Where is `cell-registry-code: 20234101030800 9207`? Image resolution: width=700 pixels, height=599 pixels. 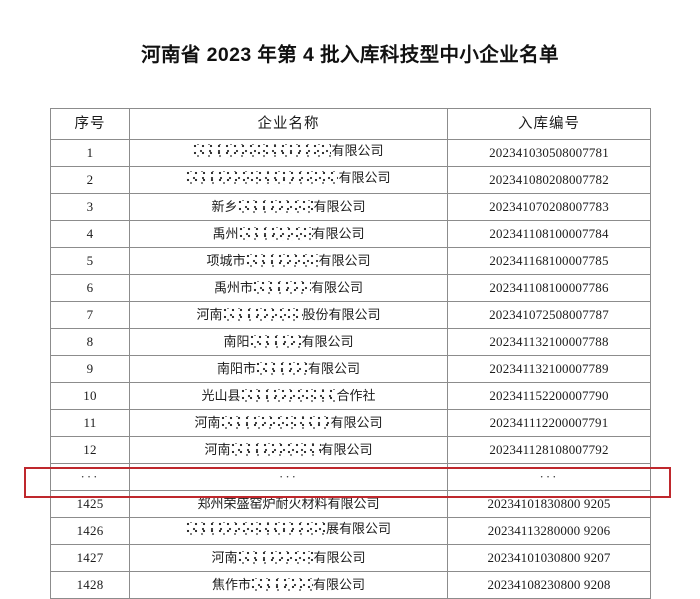 cell-registry-code: 20234101030800 9207 is located at coordinates (549, 558).